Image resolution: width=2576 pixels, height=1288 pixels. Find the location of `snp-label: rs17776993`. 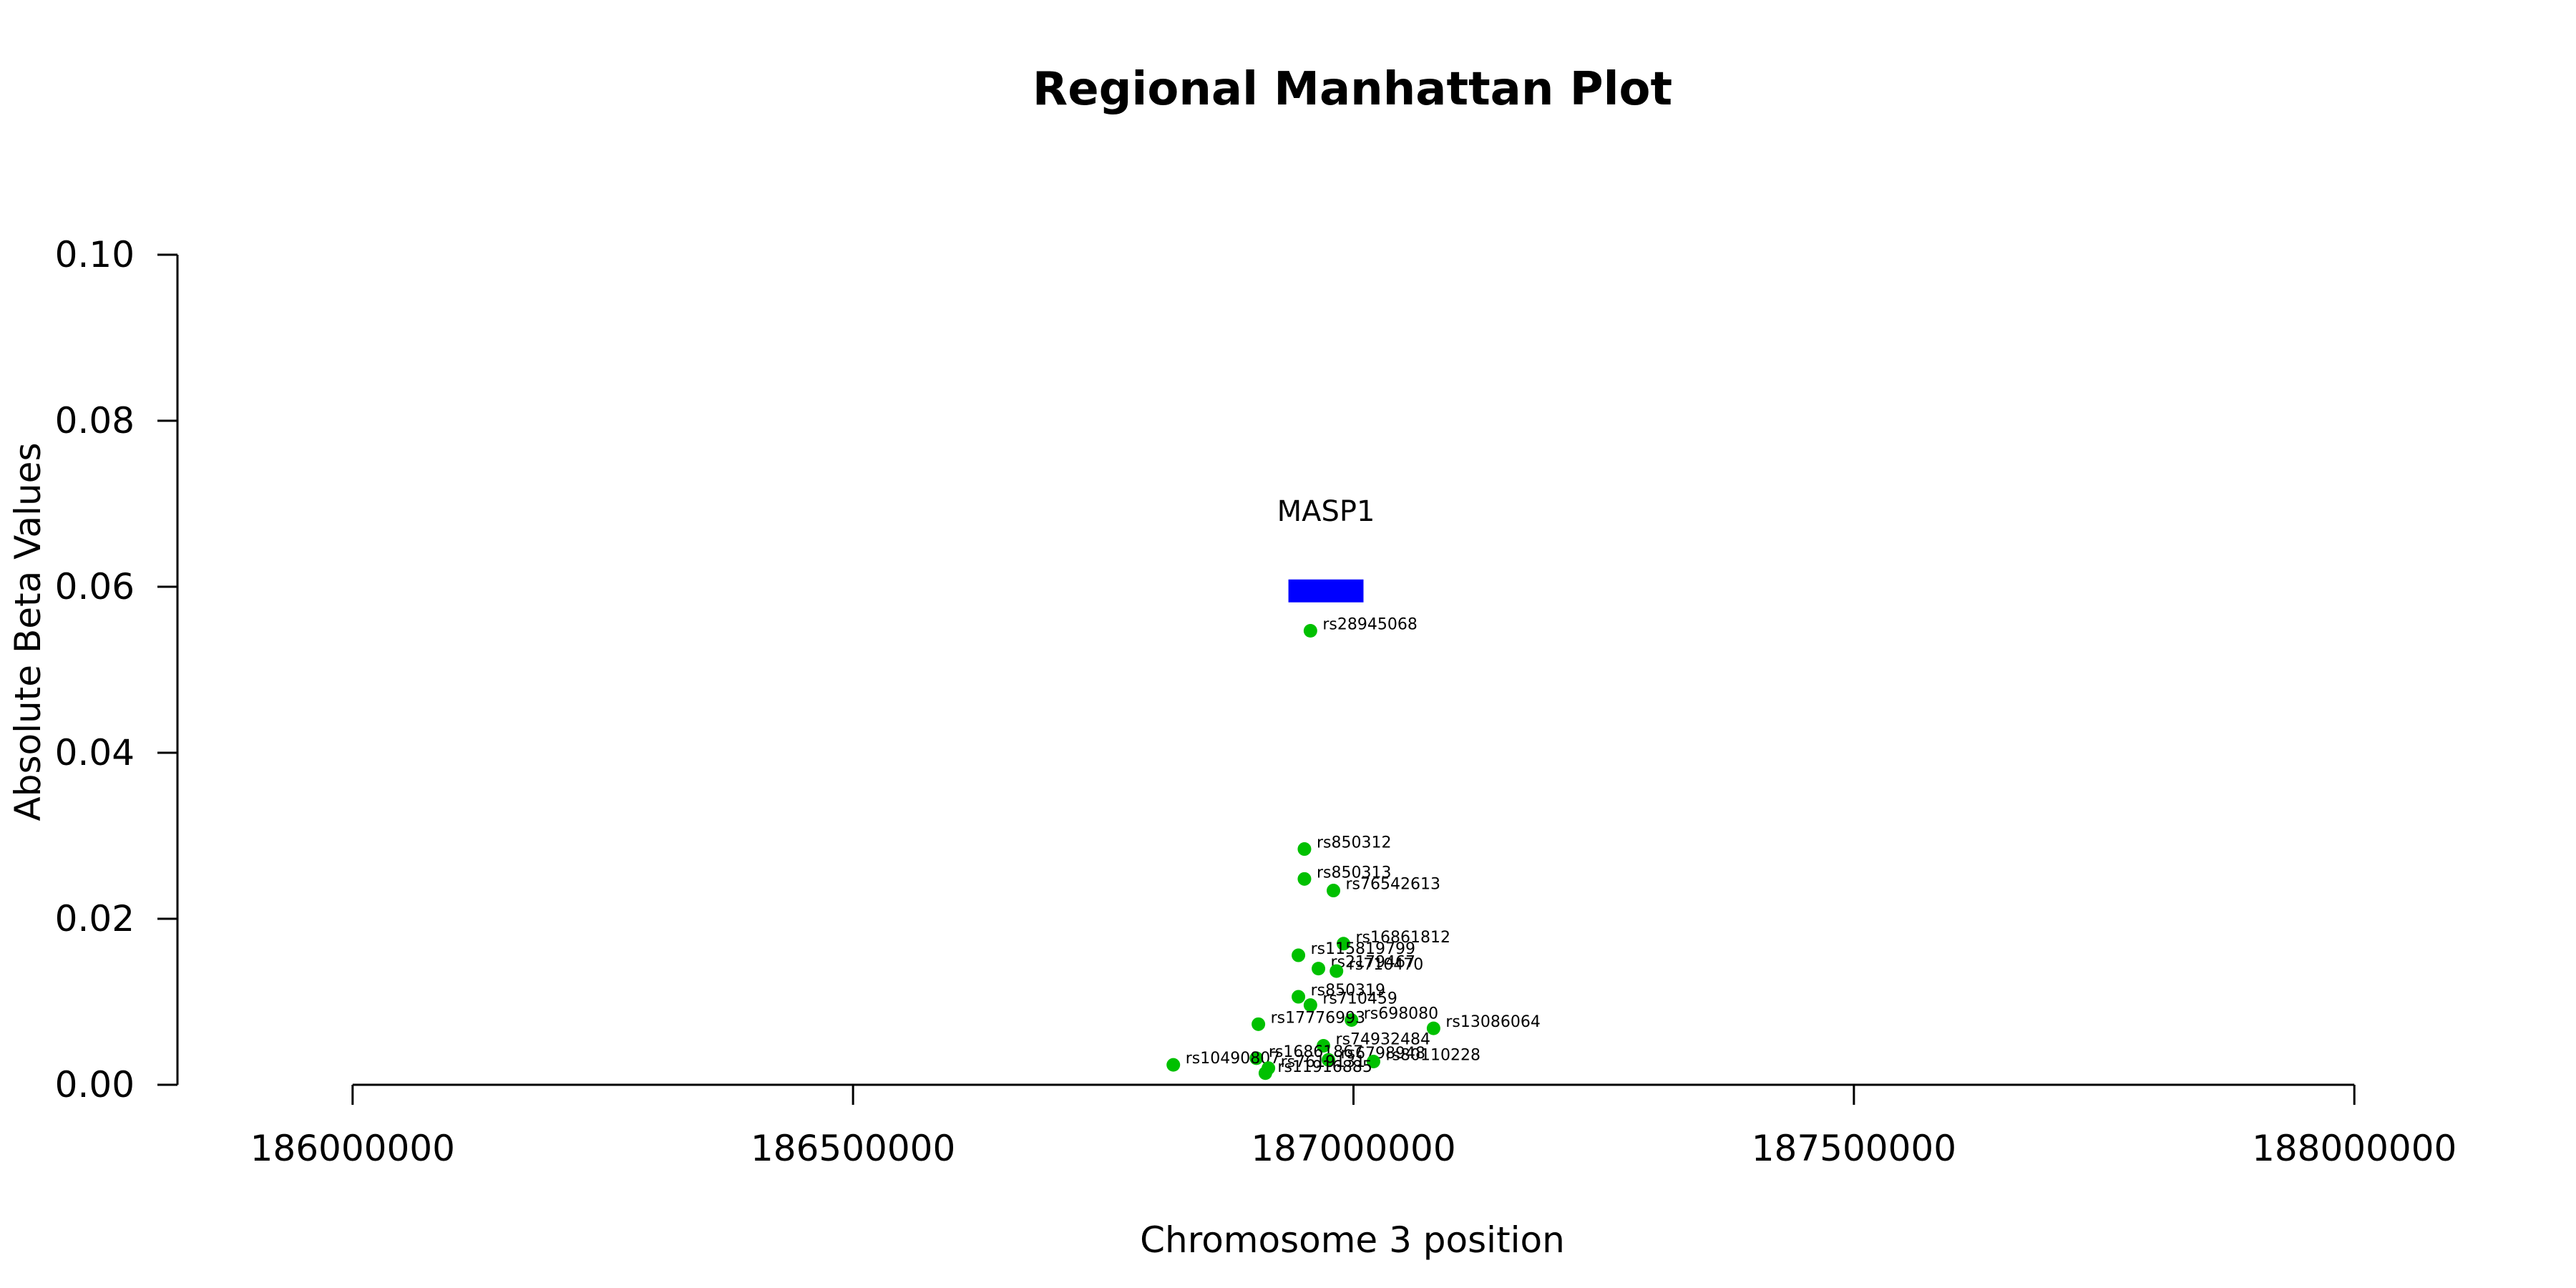

snp-label: rs17776993 is located at coordinates (1318, 1018).